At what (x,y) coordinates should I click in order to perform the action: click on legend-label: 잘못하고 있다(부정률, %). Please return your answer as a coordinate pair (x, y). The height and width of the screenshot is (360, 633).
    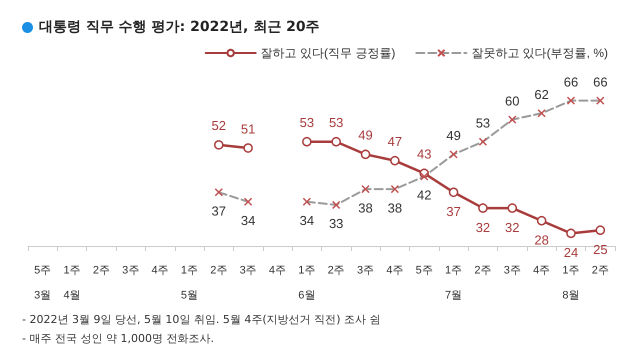
    Looking at the image, I should click on (539, 53).